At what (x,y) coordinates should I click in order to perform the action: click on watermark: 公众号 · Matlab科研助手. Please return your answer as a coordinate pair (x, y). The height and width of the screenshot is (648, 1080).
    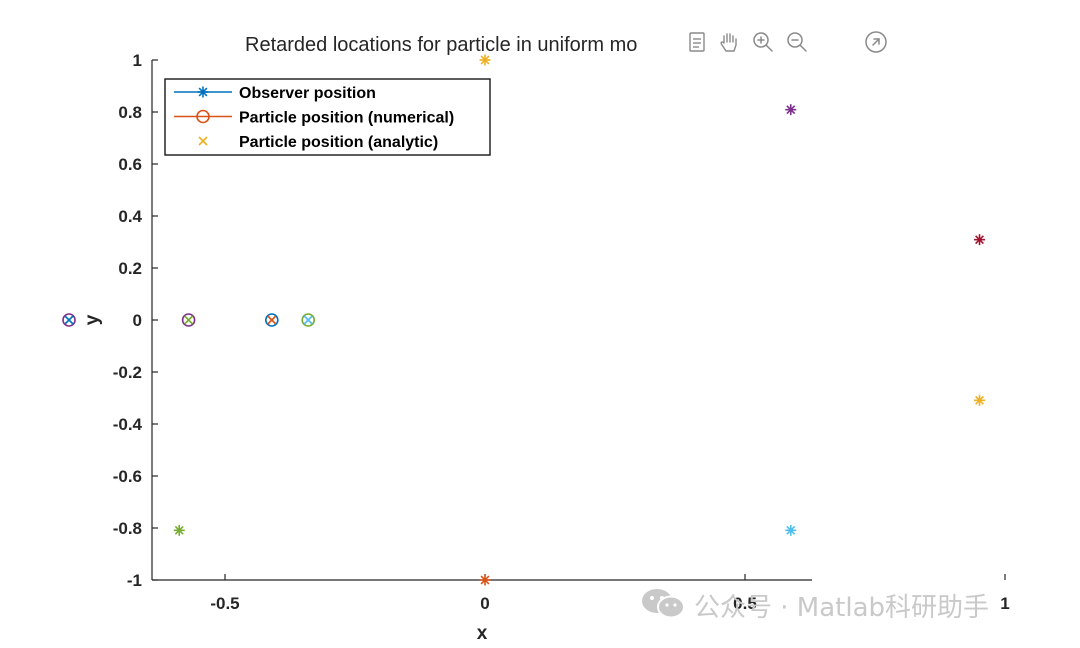
    Looking at the image, I should click on (814, 605).